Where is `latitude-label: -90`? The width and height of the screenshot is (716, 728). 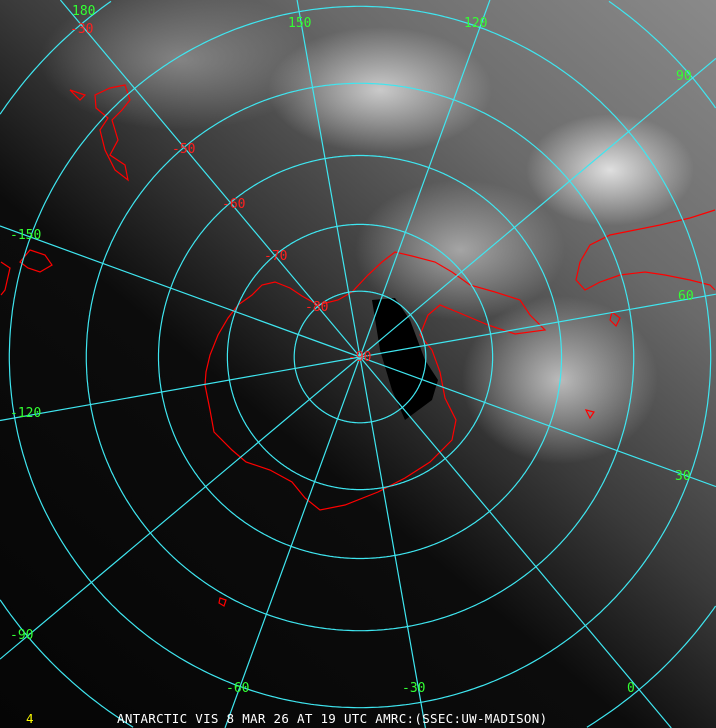 latitude-label: -90 is located at coordinates (359, 357).